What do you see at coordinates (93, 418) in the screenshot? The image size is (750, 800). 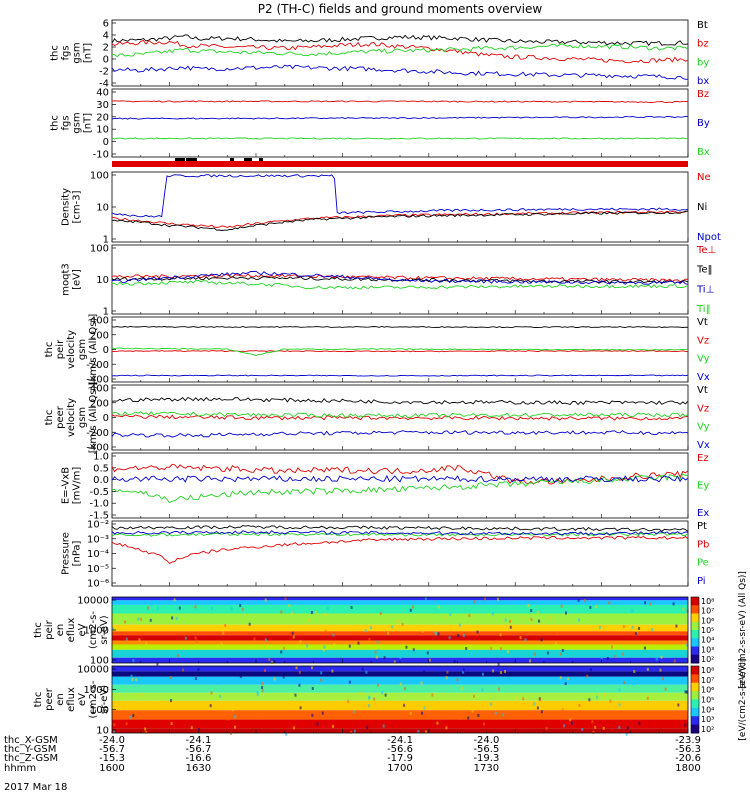 I see `ylabel-line: [km/s (All Qs)]` at bounding box center [93, 418].